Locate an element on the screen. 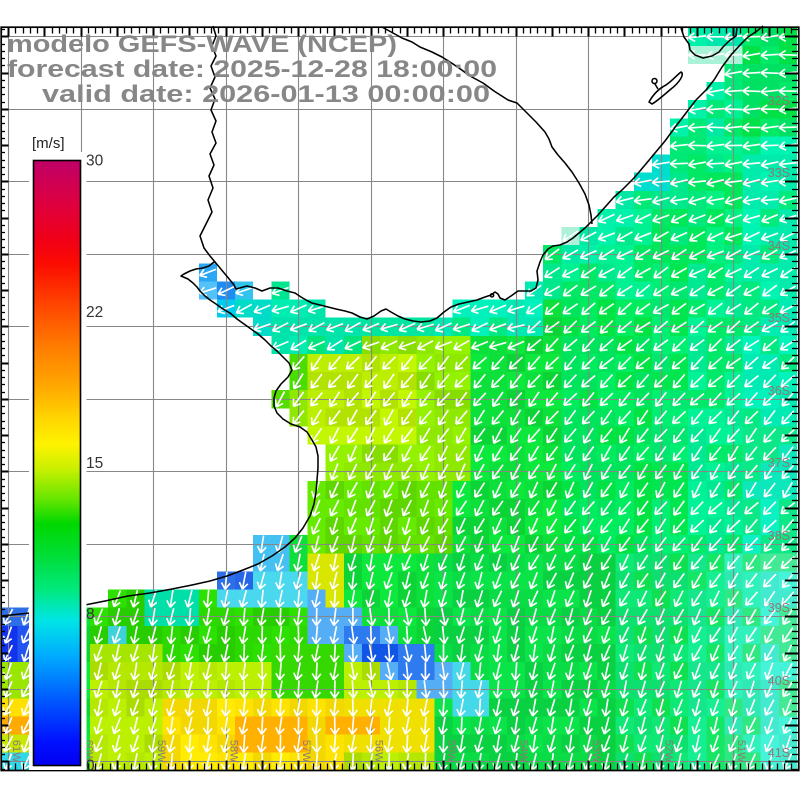 The height and width of the screenshot is (800, 800). svg-text:valid date: 2026-01-13 00:00:0: valid date: 2026-01-13 00:00:00 is located at coordinates (266, 94).